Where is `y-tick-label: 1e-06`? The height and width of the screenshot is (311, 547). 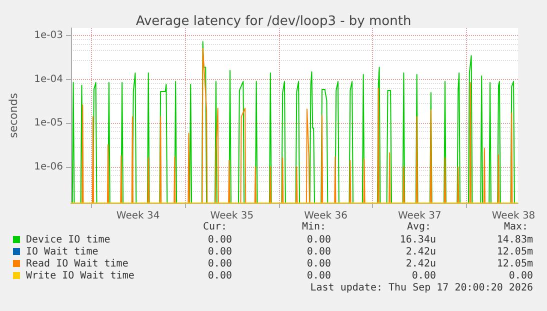
y-tick-label: 1e-06 is located at coordinates (48, 166).